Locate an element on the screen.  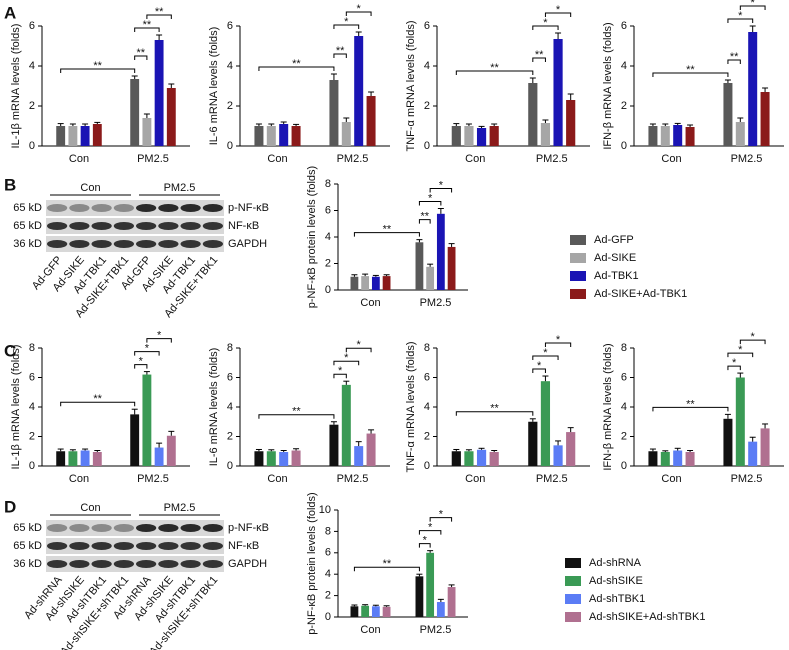
y-axis-title: IL-1β mRNA levels (folds) is located at coordinates (16, 407).